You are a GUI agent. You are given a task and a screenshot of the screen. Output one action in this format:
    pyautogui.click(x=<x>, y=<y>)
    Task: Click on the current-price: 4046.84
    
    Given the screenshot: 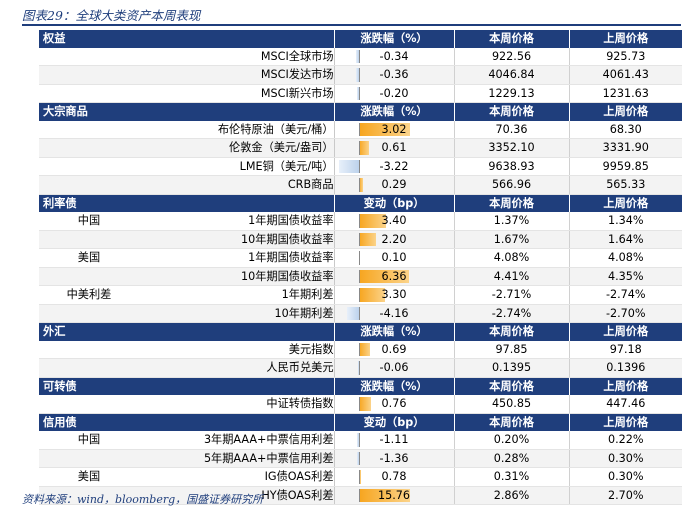 What is the action you would take?
    pyautogui.click(x=511, y=75)
    